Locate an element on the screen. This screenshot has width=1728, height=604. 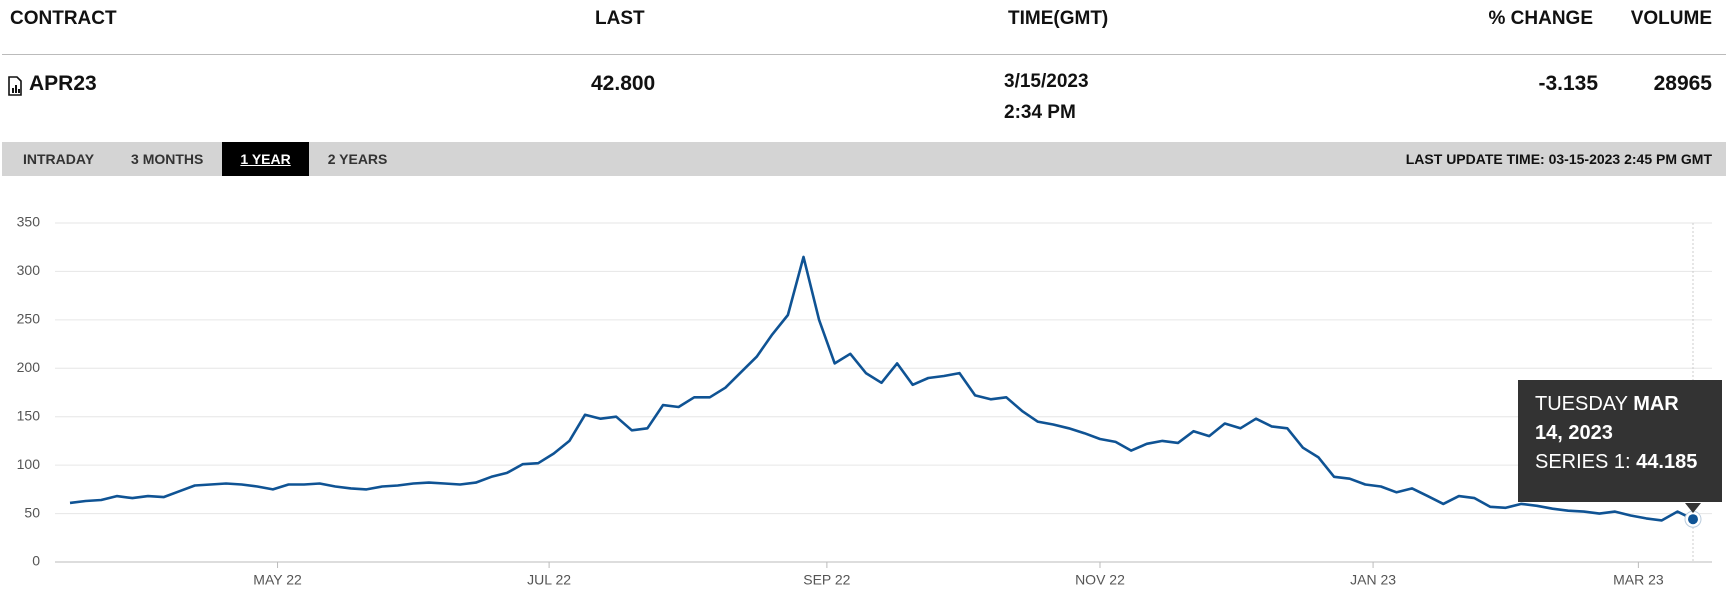
hover-point-core is located at coordinates (1693, 519).